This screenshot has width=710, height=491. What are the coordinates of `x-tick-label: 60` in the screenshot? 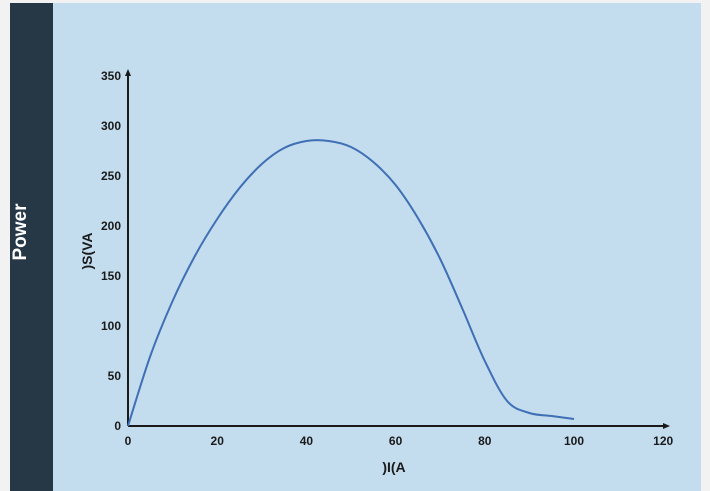 It's located at (396, 441).